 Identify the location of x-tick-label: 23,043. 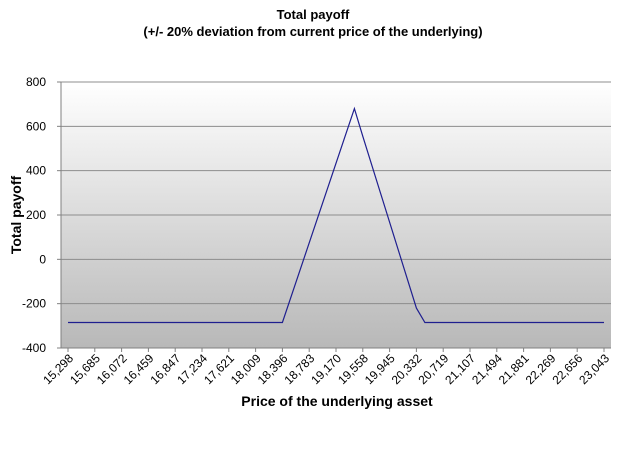
(594, 369).